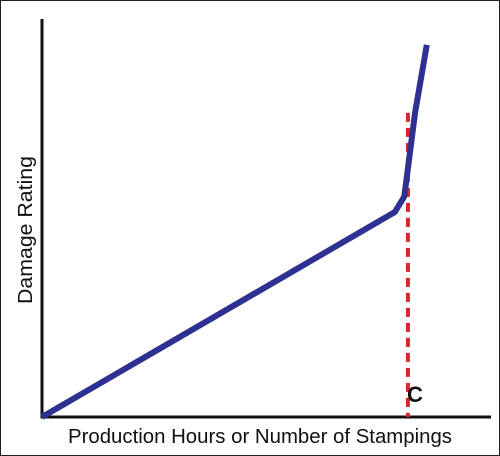 This screenshot has height=456, width=500. Describe the element at coordinates (415, 394) in the screenshot. I see `threshold-label: C` at that location.